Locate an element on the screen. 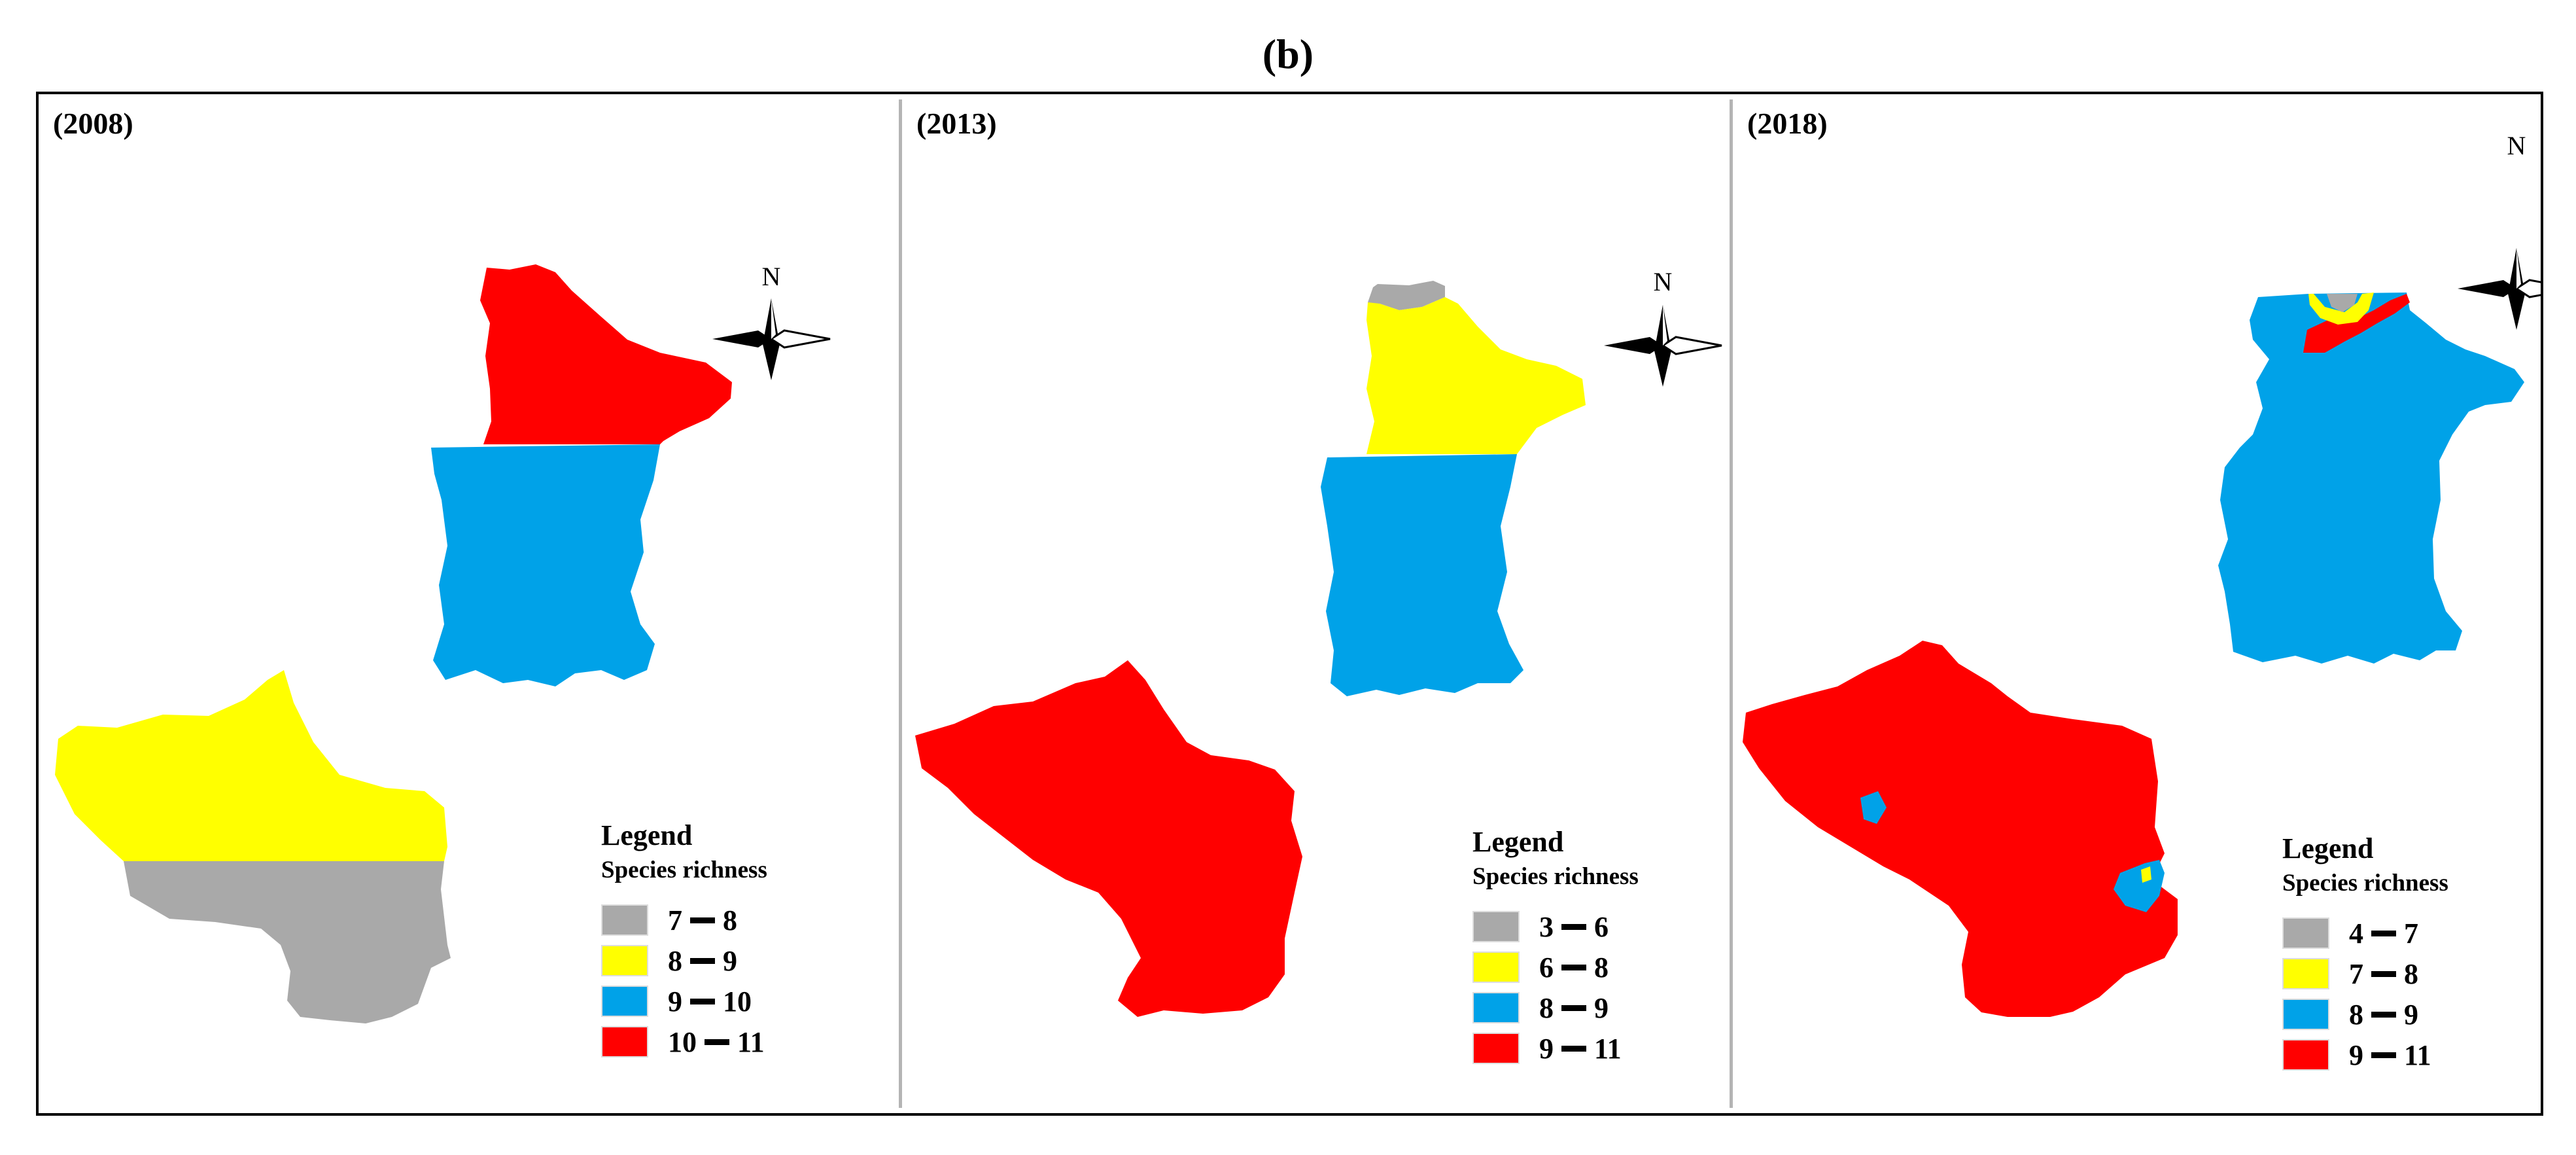 This screenshot has width=2576, height=1155. region-south-lower-zone is located at coordinates (287, 942).